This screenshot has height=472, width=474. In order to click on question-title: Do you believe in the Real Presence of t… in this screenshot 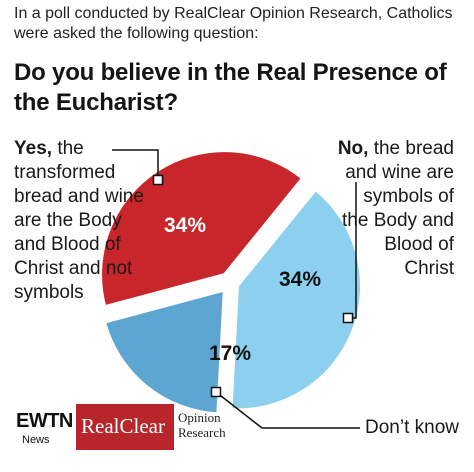, I will do `click(230, 87)`.